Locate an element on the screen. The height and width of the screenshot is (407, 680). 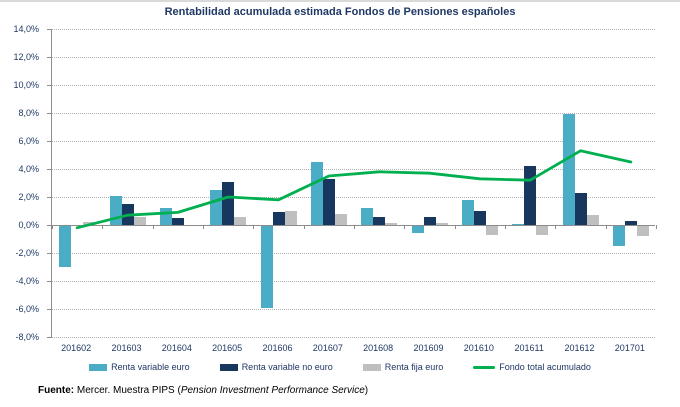
x-axis-category-label: 201610 is located at coordinates (478, 348).